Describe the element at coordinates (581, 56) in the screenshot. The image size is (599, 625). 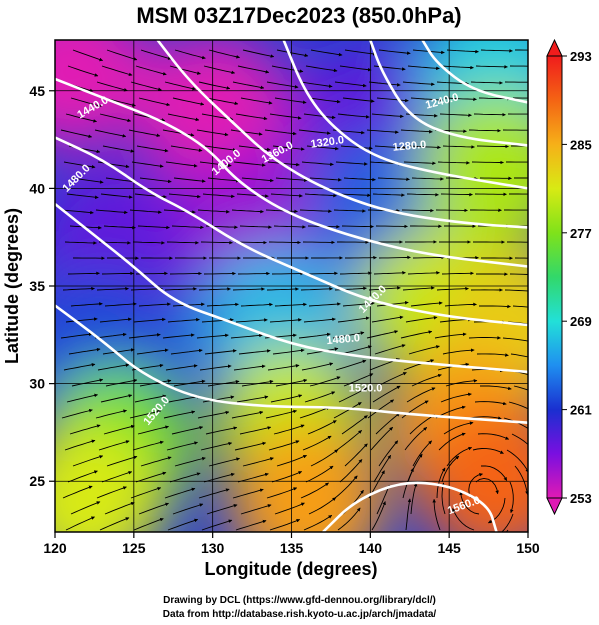
I see `colorbar-tick-label: 293` at that location.